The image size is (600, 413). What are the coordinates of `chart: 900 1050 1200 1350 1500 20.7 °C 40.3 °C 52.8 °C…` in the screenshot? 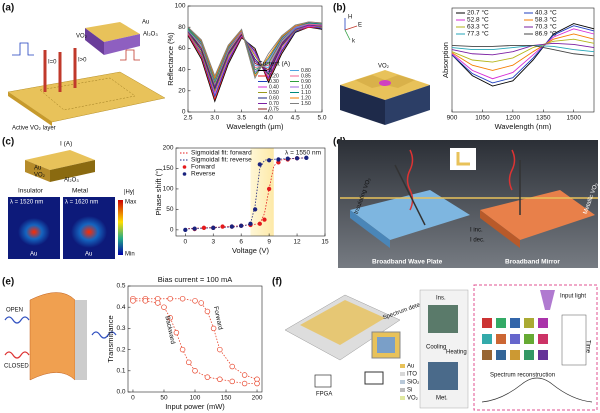 It's located at (518, 69).